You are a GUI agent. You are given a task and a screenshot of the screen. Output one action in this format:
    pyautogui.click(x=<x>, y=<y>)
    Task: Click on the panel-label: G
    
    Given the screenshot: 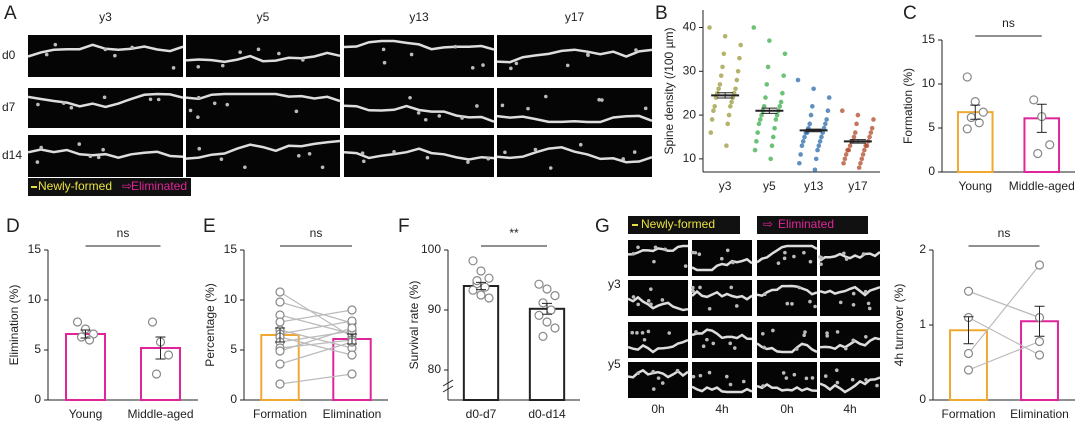 What is the action you would take?
    pyautogui.click(x=602, y=226)
    